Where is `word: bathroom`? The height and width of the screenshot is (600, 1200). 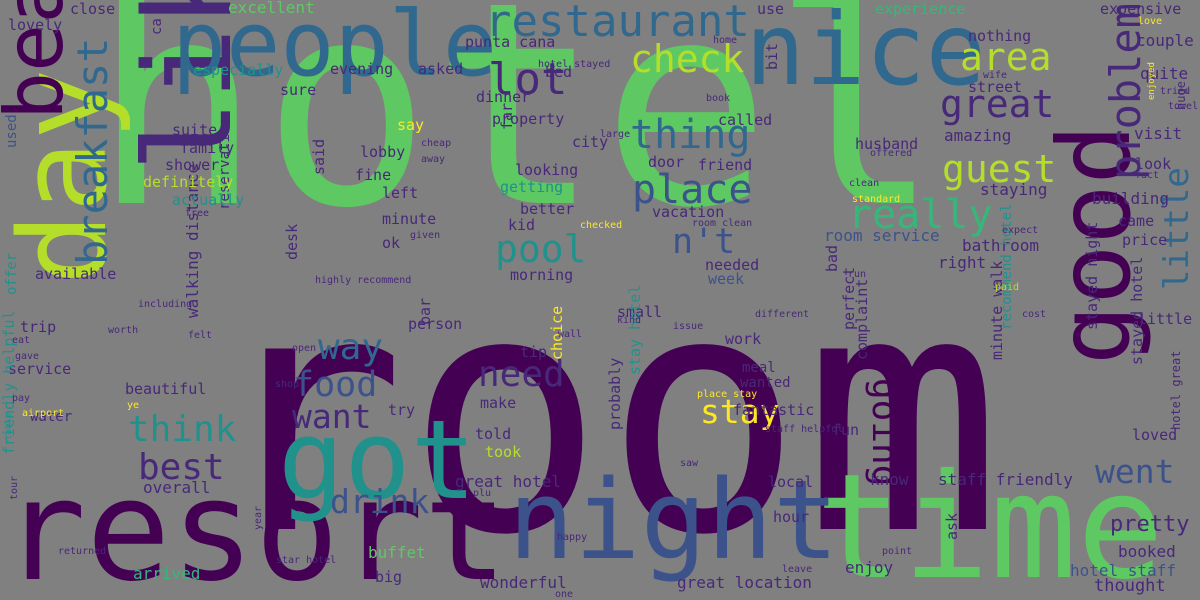
word: bathroom is located at coordinates (1001, 245).